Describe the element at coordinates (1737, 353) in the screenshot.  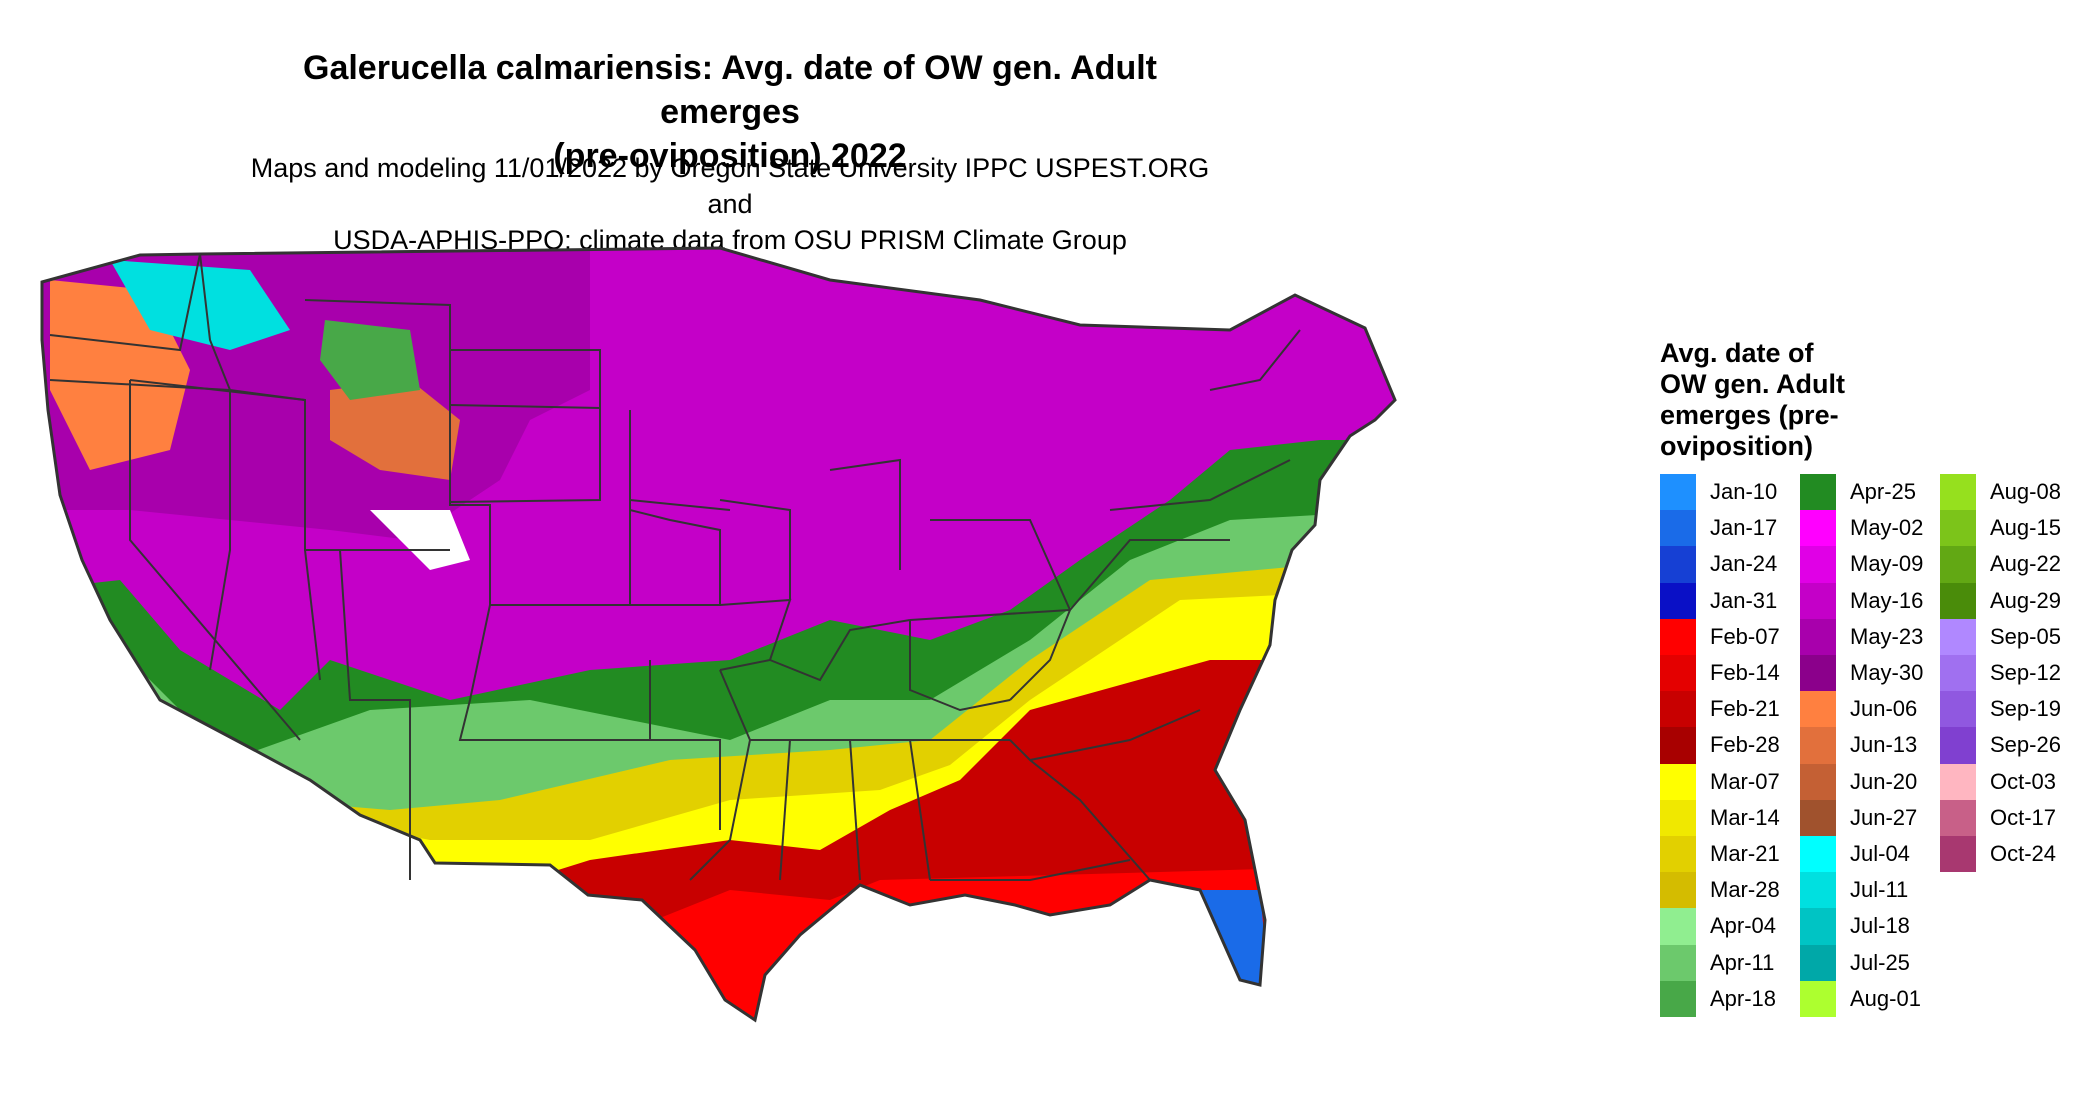
I see `legend-title-line-1: Avg. date of` at that location.